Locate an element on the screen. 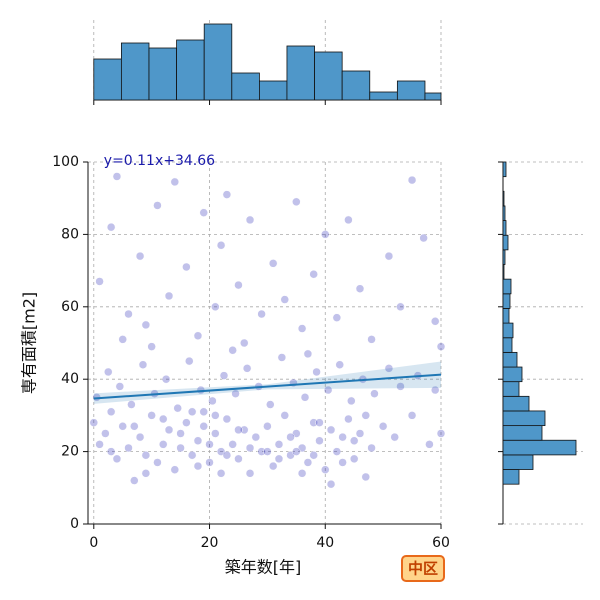 This screenshot has width=600, height=600. y-tick-label: 60 is located at coordinates (70, 307).